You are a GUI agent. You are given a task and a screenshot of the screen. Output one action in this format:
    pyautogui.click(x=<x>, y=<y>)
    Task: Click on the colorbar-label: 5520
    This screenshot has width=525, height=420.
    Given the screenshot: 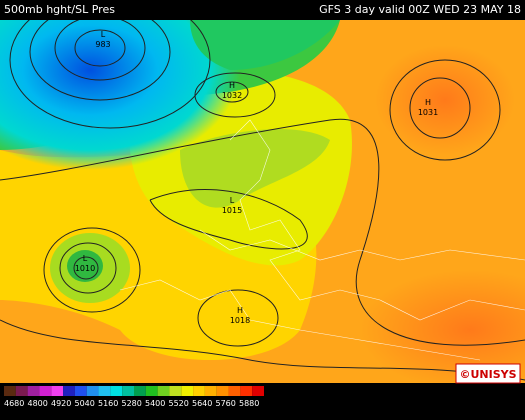 What is the action you would take?
    pyautogui.click(x=179, y=403)
    